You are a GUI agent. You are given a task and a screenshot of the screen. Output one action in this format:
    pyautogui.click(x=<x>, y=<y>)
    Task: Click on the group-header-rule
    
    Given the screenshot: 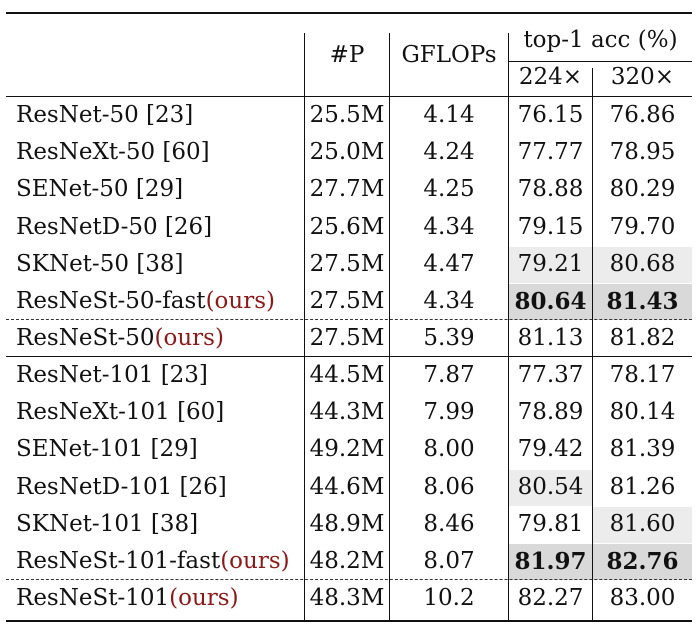 What is the action you would take?
    pyautogui.click(x=600, y=62)
    